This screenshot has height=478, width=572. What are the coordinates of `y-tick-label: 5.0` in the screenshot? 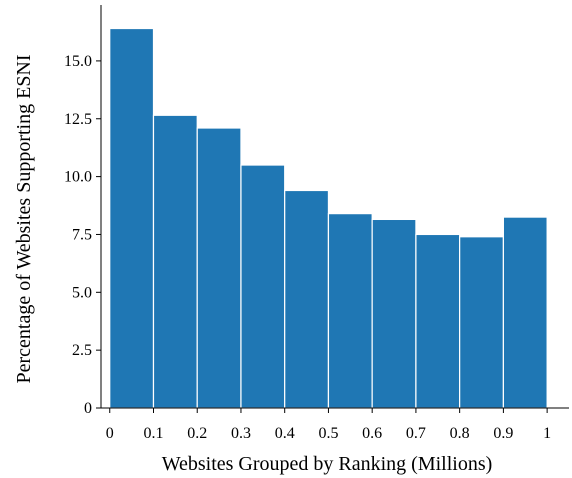 It's located at (82, 292).